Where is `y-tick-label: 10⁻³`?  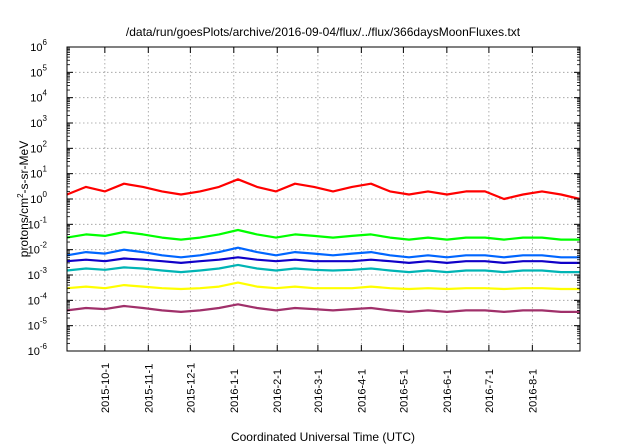 y-tick-label: 10⁻³ is located at coordinates (38, 274).